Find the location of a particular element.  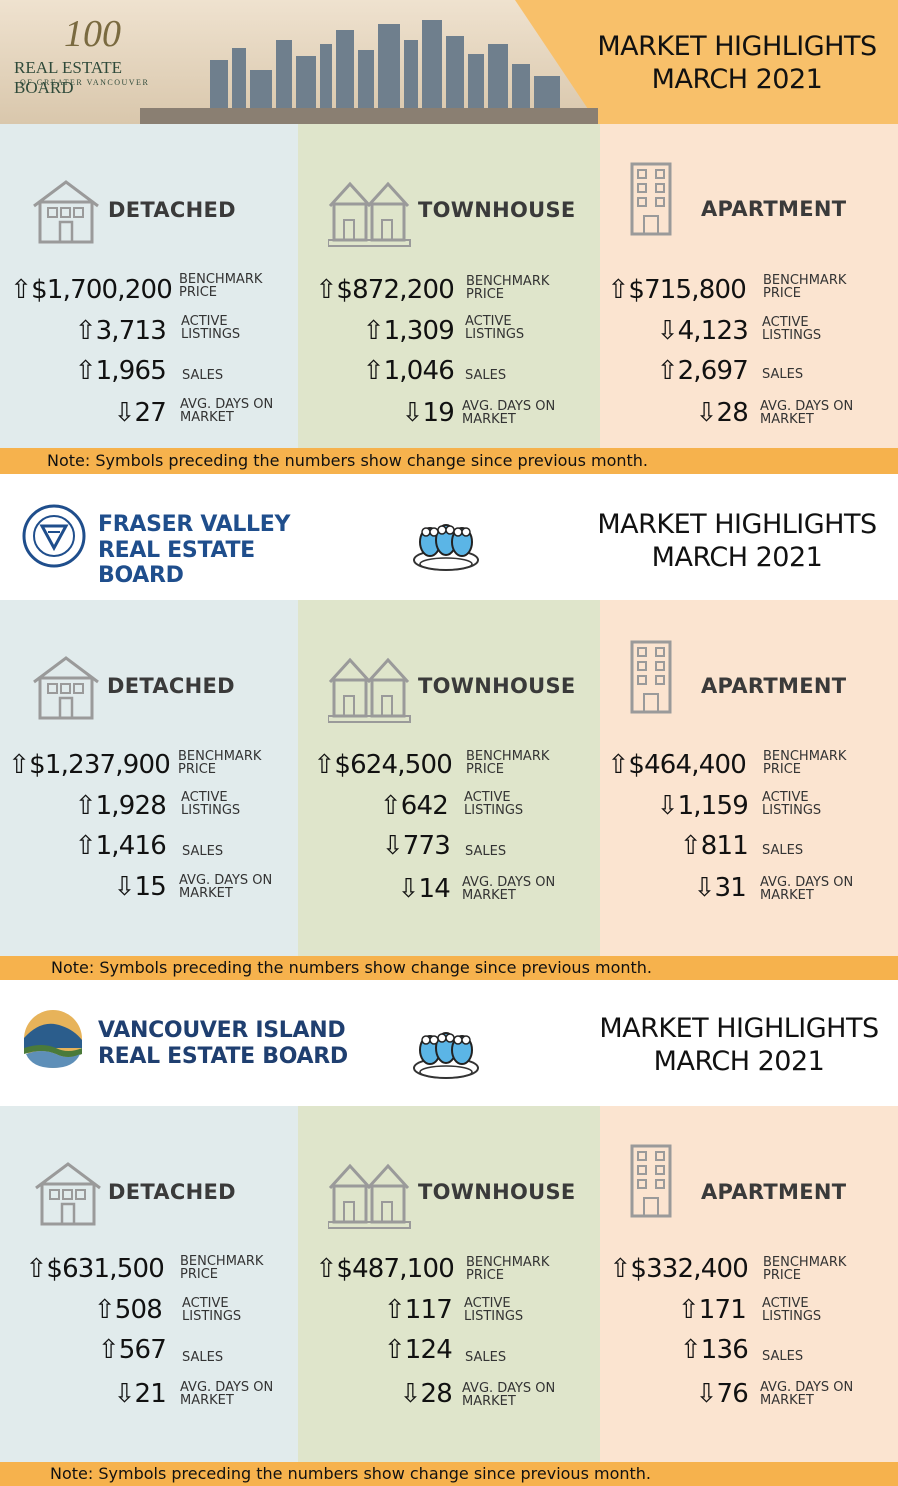

sales-row: ⇧1,046 is located at coordinates (376, 372).